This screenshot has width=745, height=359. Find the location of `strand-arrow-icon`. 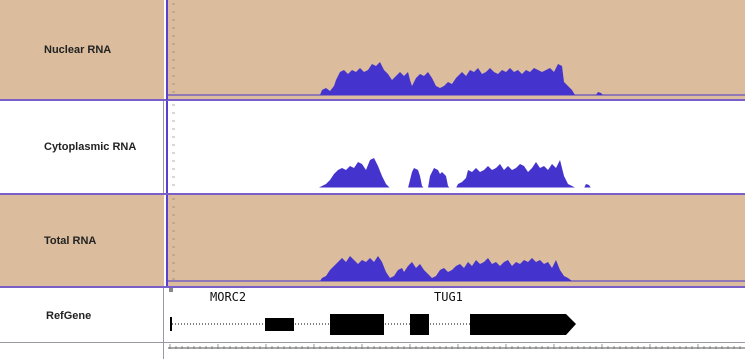

strand-arrow-icon is located at coordinates (523, 324).